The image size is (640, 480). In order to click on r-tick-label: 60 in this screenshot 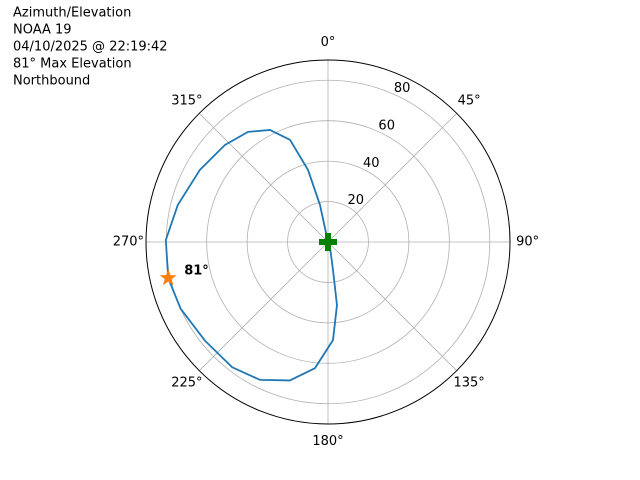, I will do `click(386, 125)`.